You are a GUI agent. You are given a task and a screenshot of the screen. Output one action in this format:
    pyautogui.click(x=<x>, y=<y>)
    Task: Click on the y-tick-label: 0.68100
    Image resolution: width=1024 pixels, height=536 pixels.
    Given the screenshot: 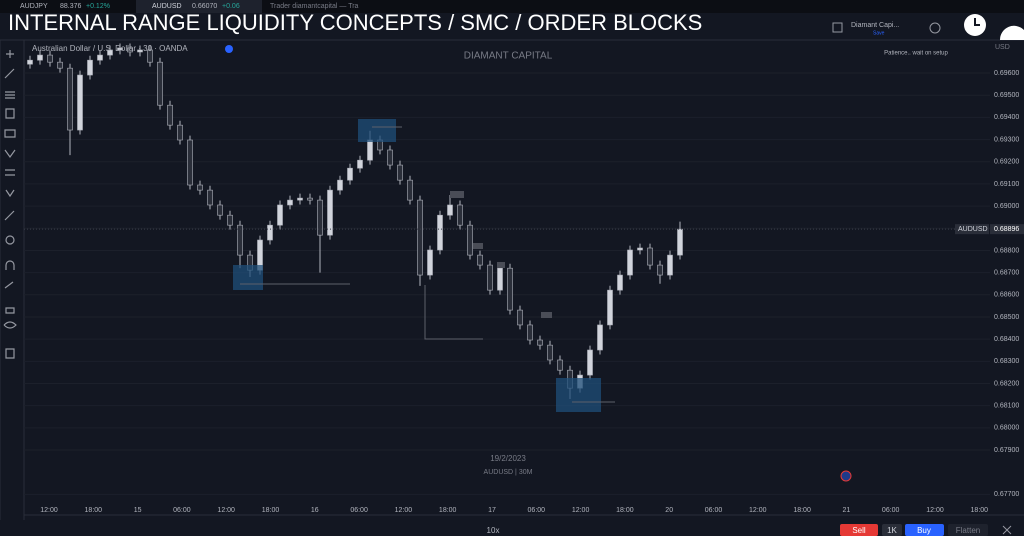 What is the action you would take?
    pyautogui.click(x=1006, y=406)
    